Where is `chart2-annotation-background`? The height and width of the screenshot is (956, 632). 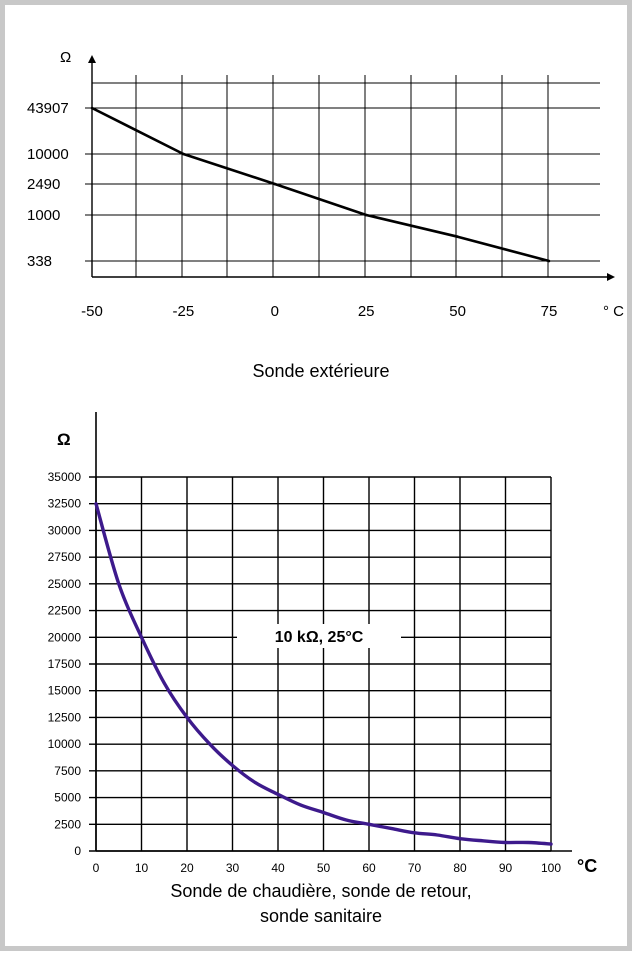 chart2-annotation-background is located at coordinates (319, 636).